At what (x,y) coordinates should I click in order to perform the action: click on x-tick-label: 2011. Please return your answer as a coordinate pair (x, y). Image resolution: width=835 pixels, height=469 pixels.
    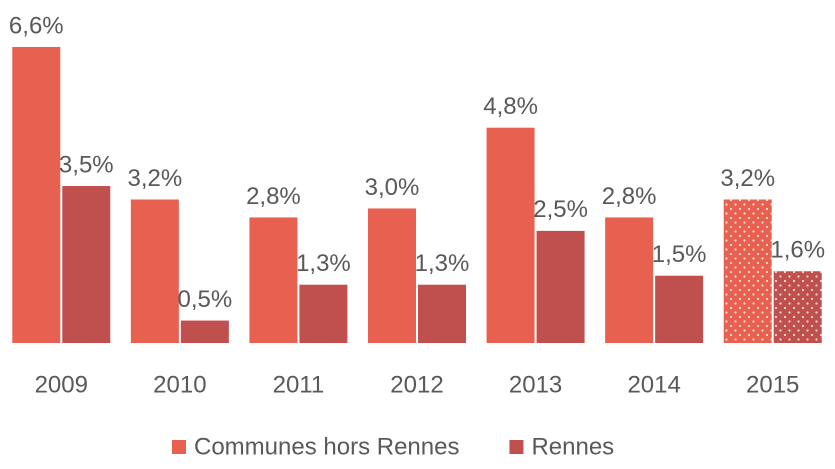
    Looking at the image, I should click on (299, 384).